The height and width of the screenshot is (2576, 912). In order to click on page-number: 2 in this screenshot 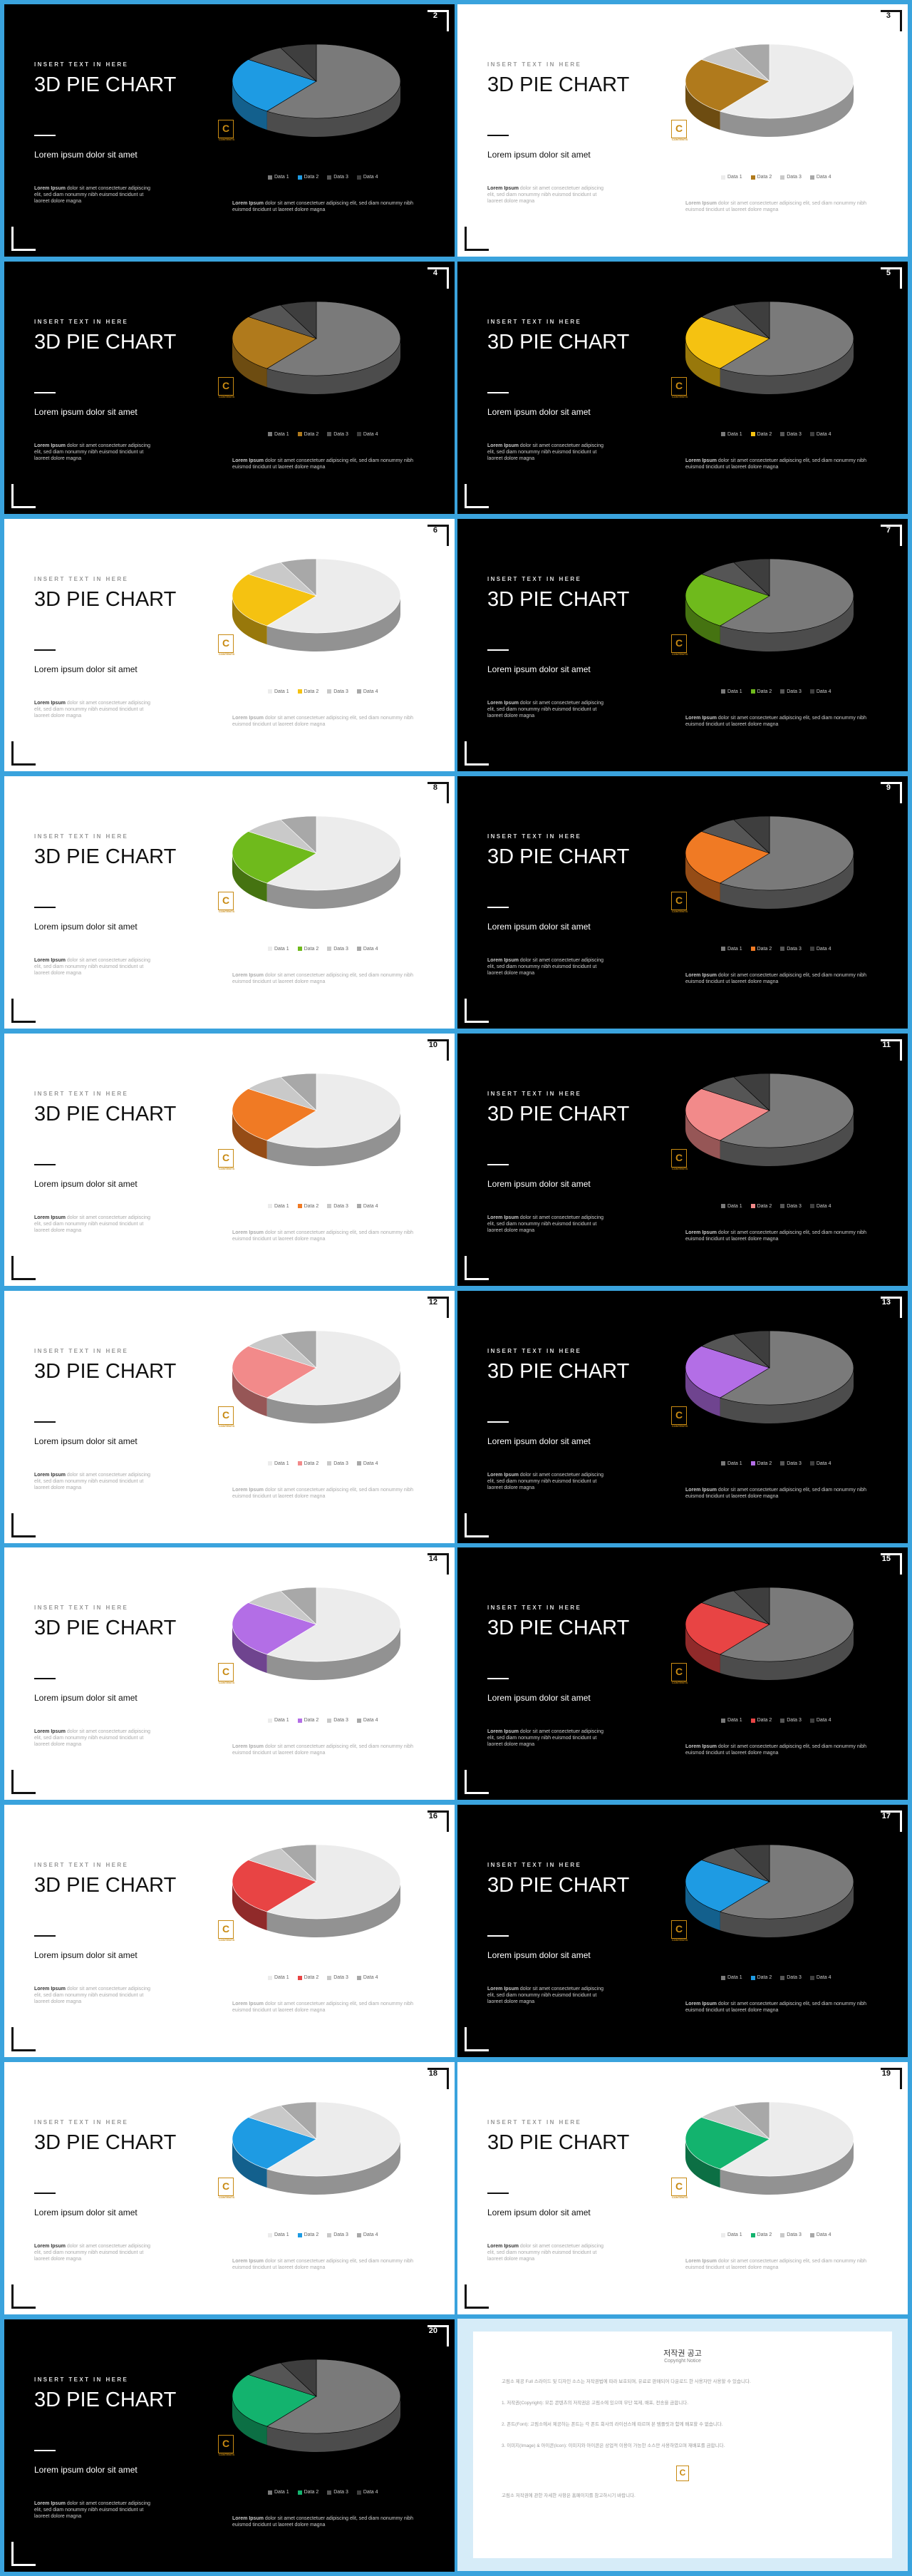, I will do `click(434, 15)`.